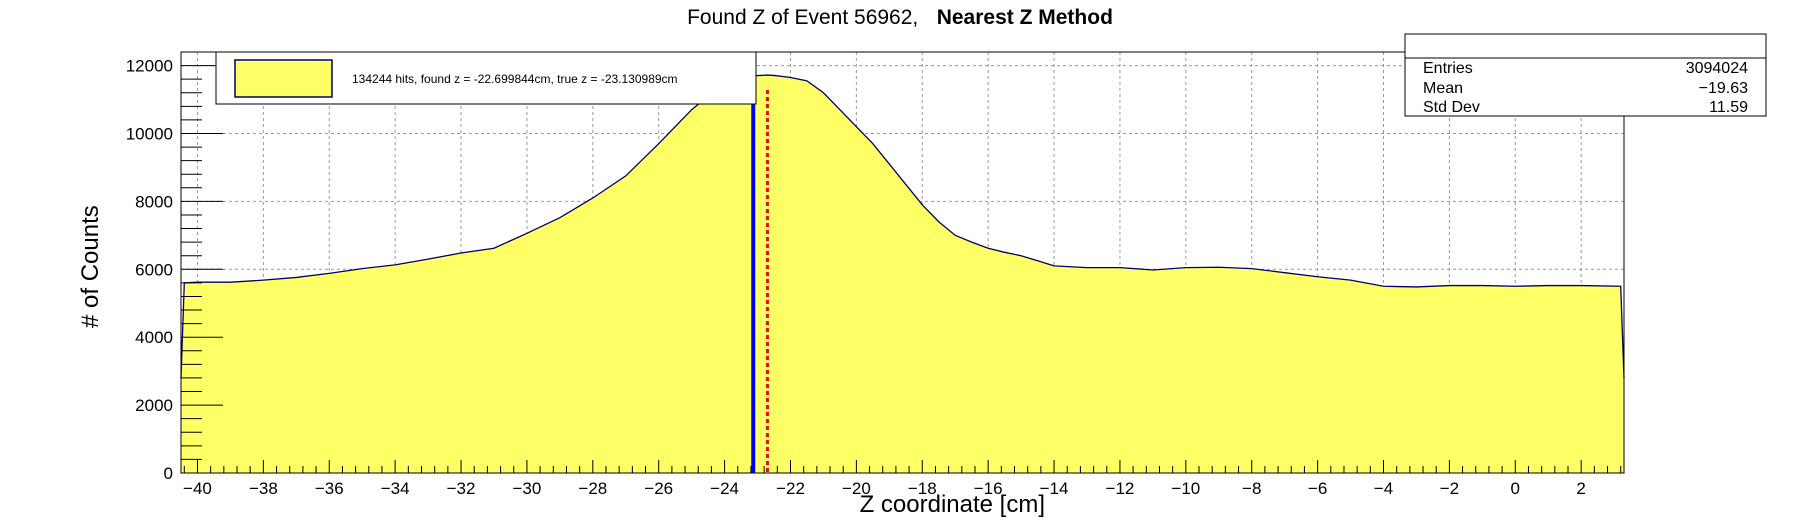 The image size is (1796, 522). What do you see at coordinates (154, 405) in the screenshot?
I see `y-tick-label: 2000` at bounding box center [154, 405].